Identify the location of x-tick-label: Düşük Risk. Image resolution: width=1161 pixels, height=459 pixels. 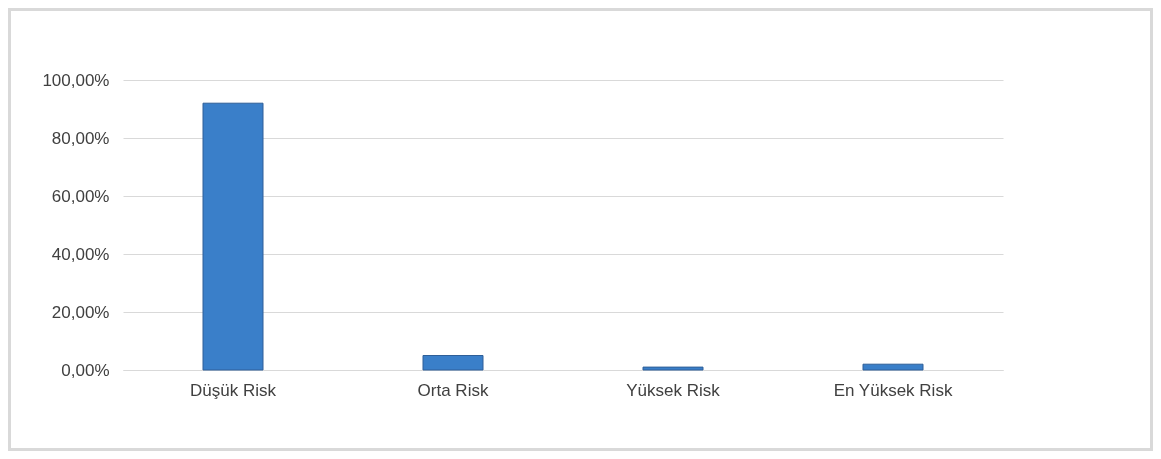
(233, 390).